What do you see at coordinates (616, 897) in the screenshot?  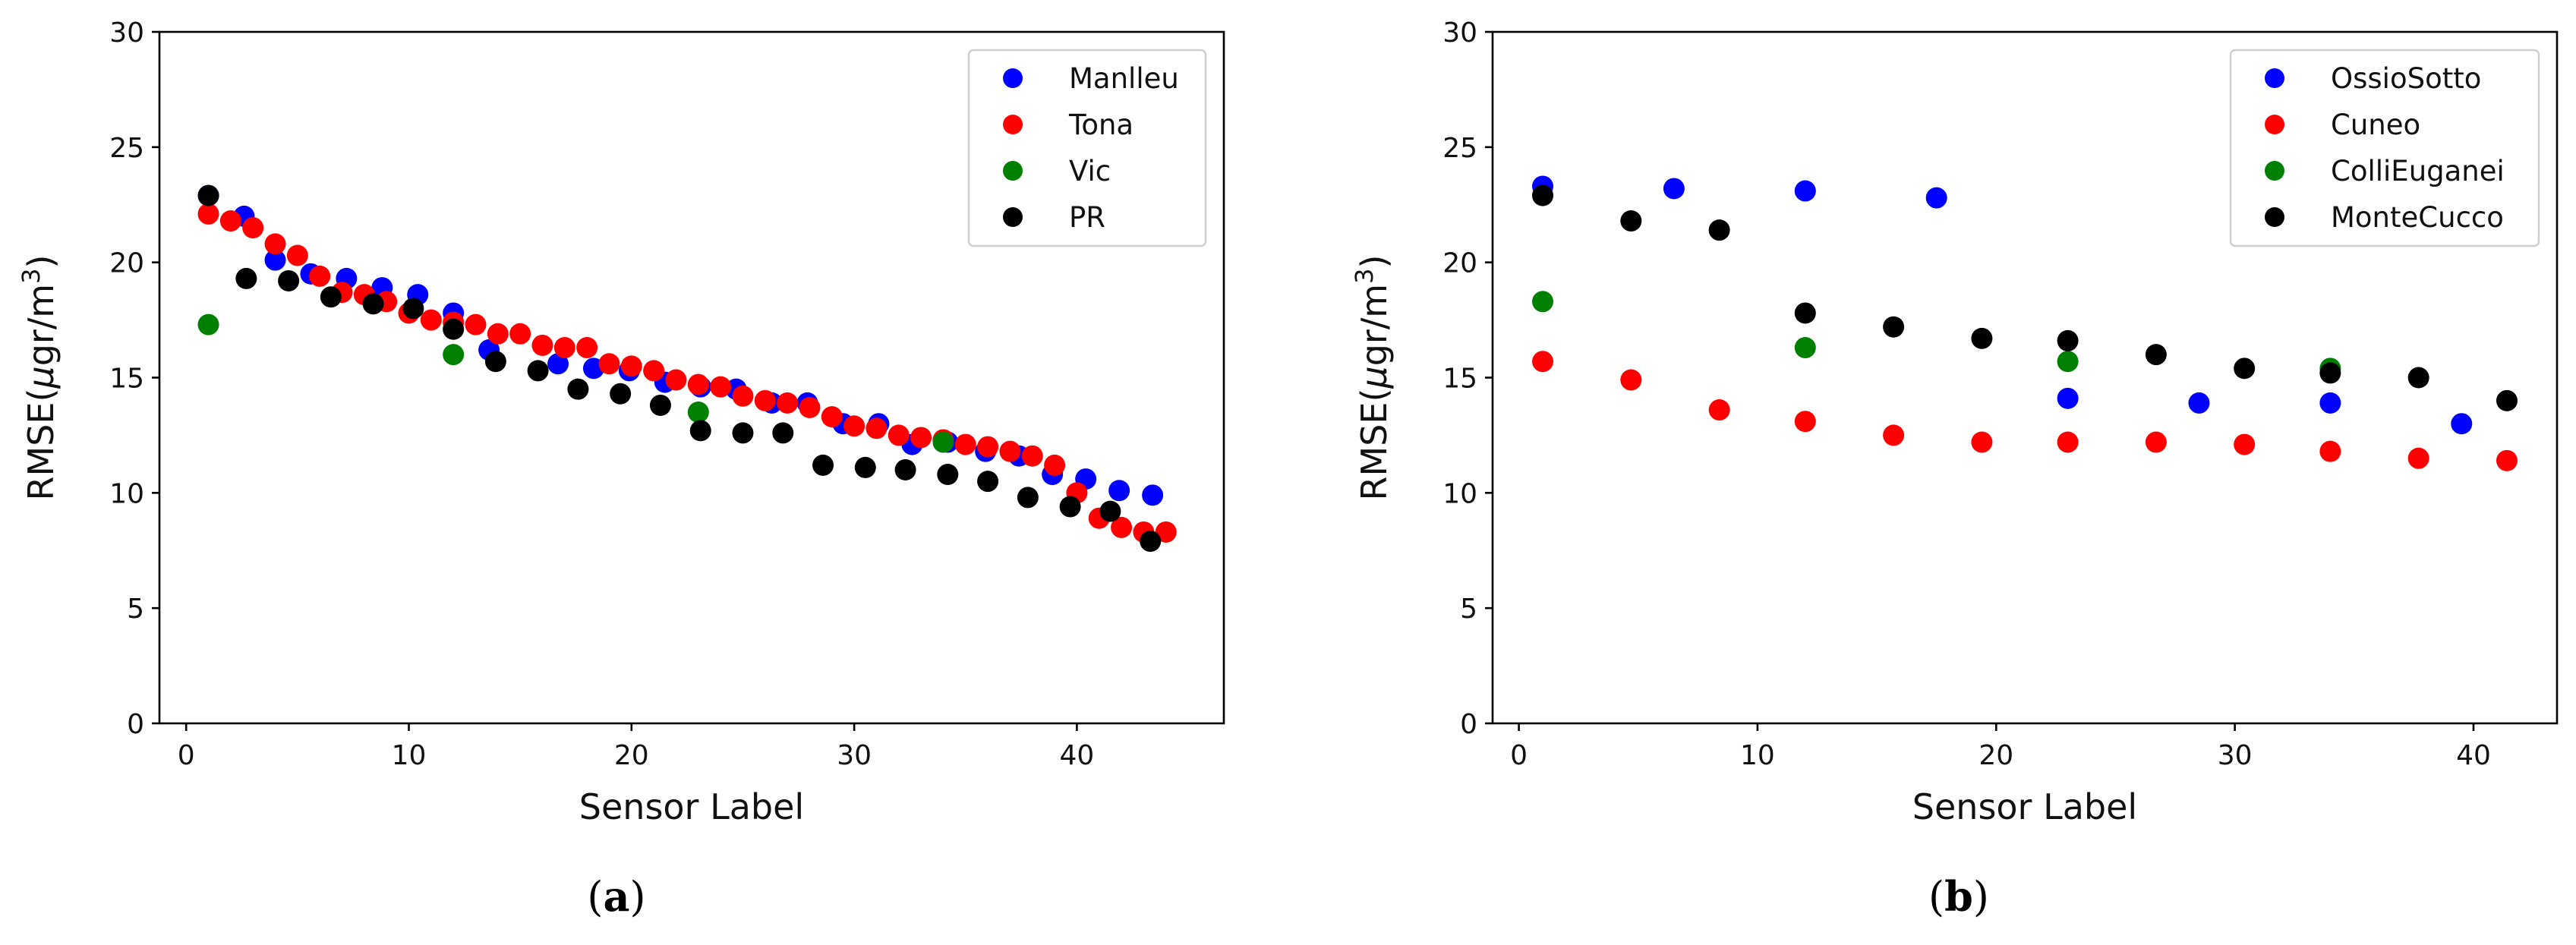 I see `caption-a: (a)` at bounding box center [616, 897].